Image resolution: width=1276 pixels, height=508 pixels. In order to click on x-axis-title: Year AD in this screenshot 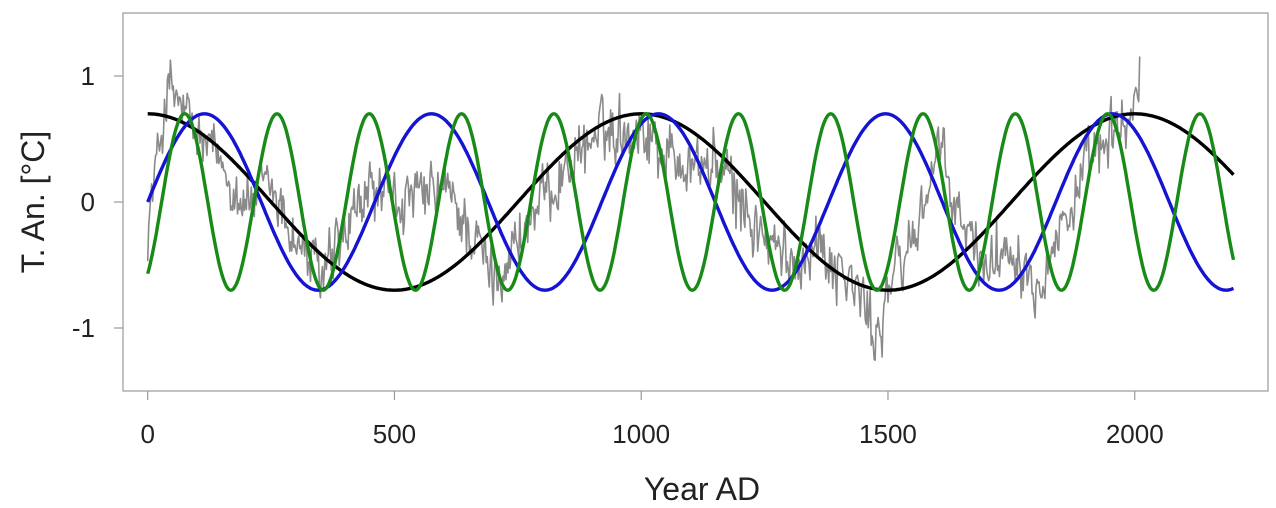, I will do `click(702, 489)`.